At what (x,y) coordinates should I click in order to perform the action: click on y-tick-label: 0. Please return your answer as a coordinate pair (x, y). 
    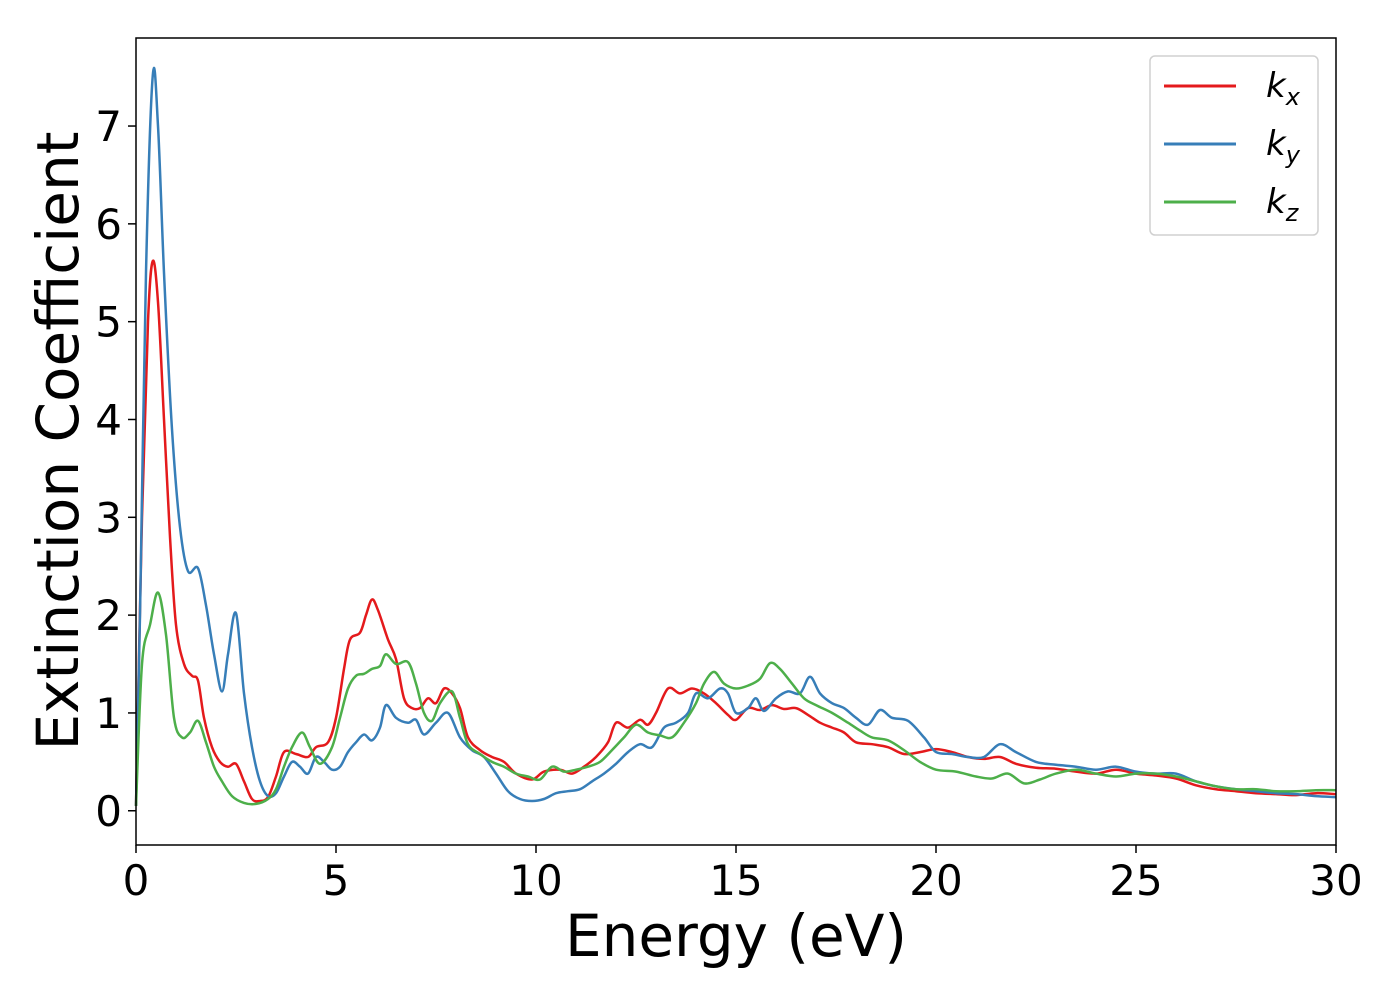
    Looking at the image, I should click on (108, 811).